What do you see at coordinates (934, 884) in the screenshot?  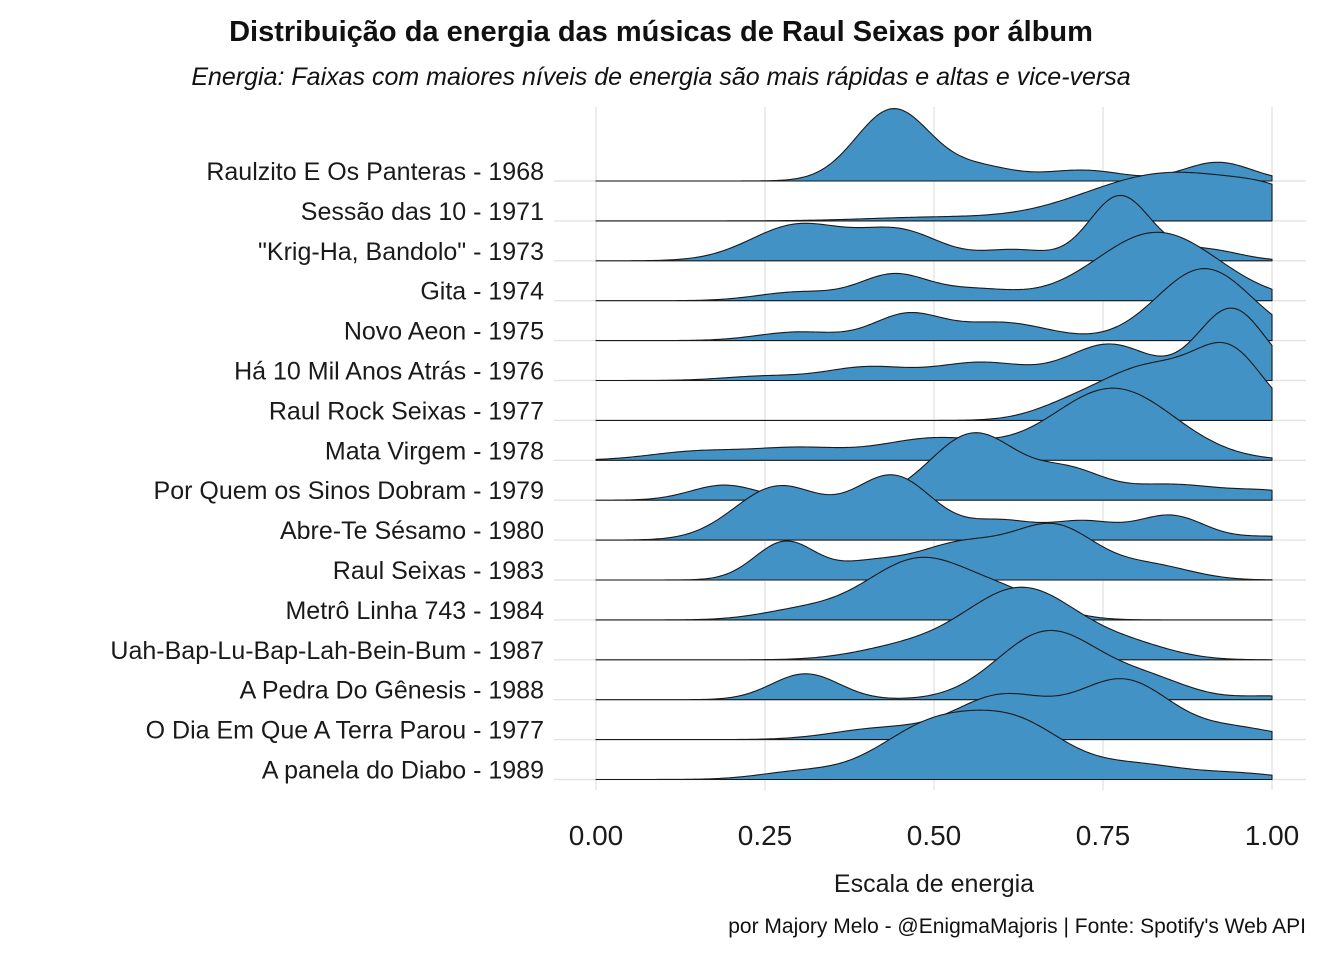 I see `x-axis-label: Escala de energia` at bounding box center [934, 884].